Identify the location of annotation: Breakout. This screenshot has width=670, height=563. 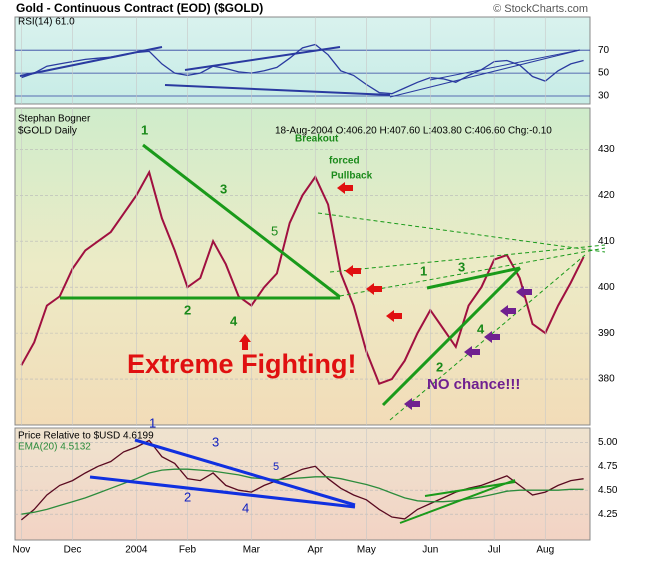
(317, 139).